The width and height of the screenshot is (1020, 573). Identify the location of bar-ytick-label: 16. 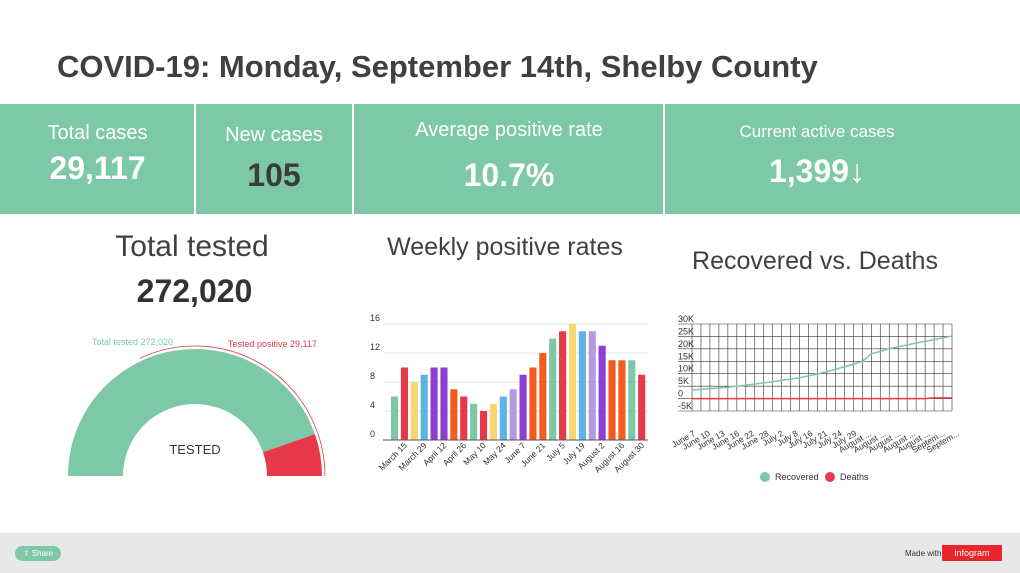
(375, 318).